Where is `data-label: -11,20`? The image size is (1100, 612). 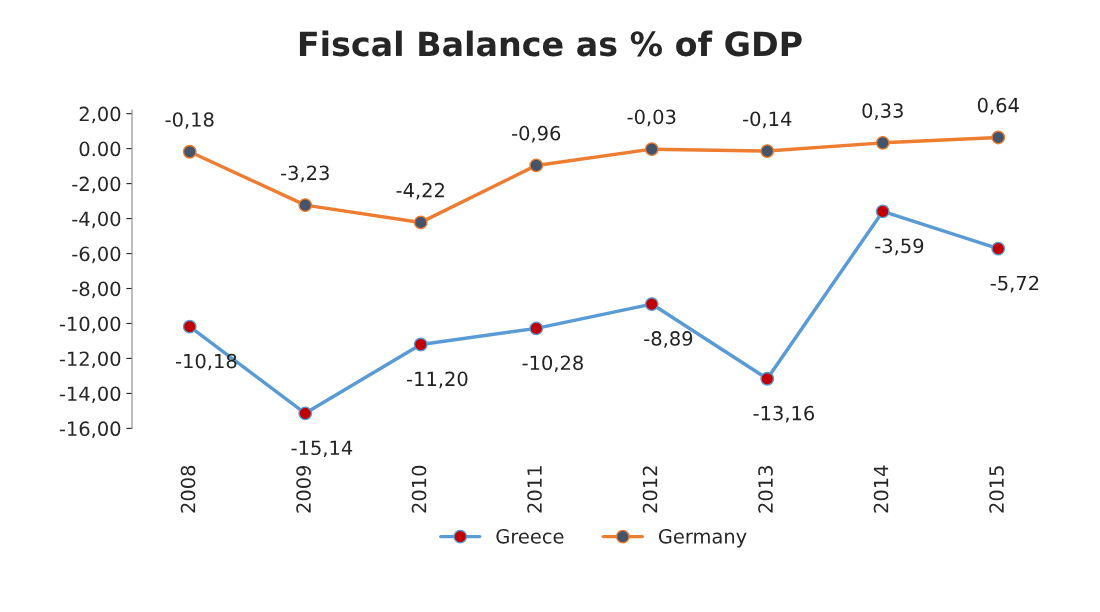 data-label: -11,20 is located at coordinates (437, 380).